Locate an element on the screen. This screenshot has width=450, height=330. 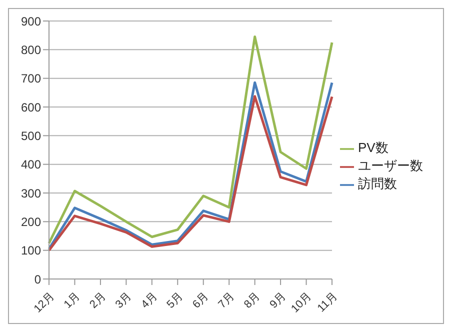
x-tick-label: 5月 is located at coordinates (175, 300).